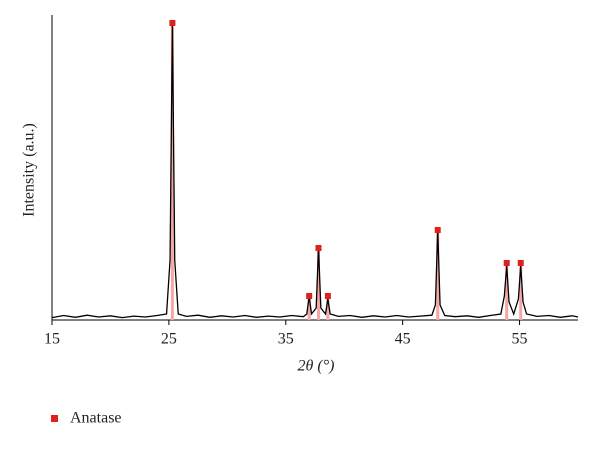 This screenshot has height=459, width=600. I want to click on x-tick-label: 55, so click(520, 339).